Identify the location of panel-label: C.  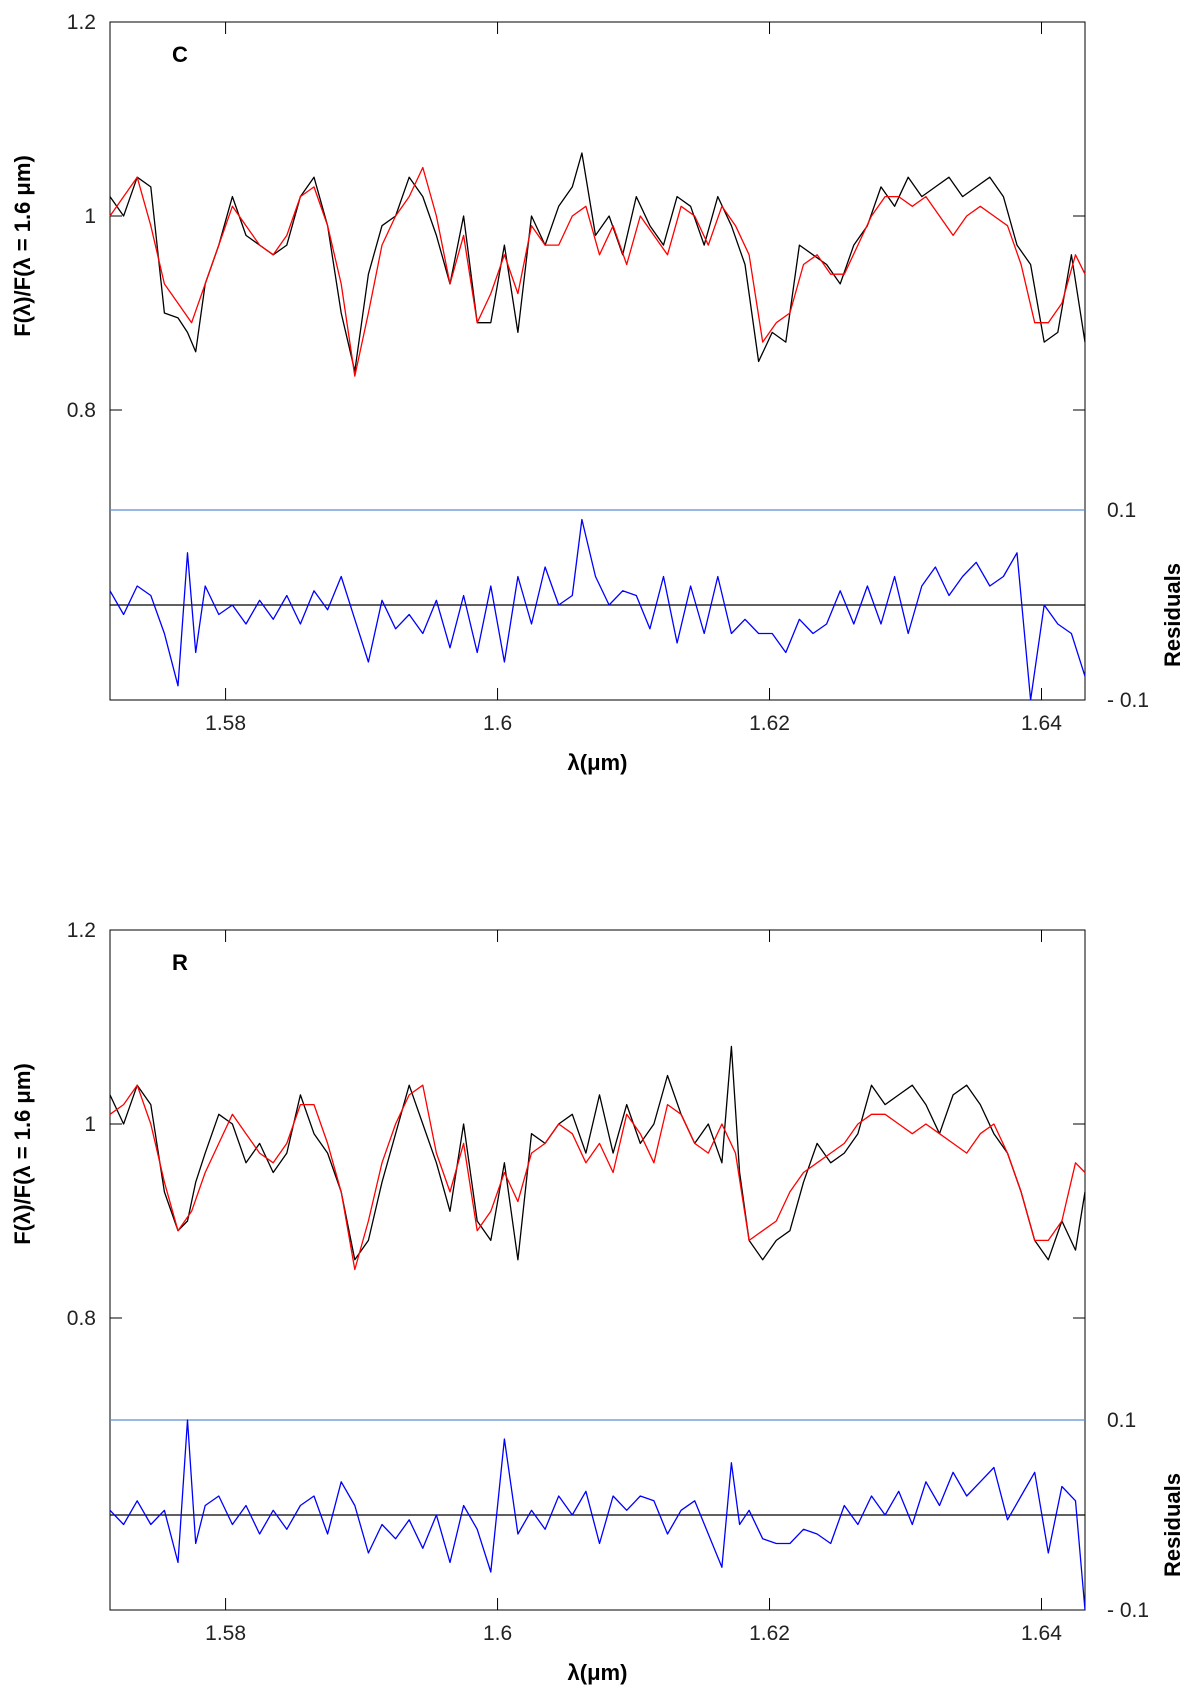
(180, 54).